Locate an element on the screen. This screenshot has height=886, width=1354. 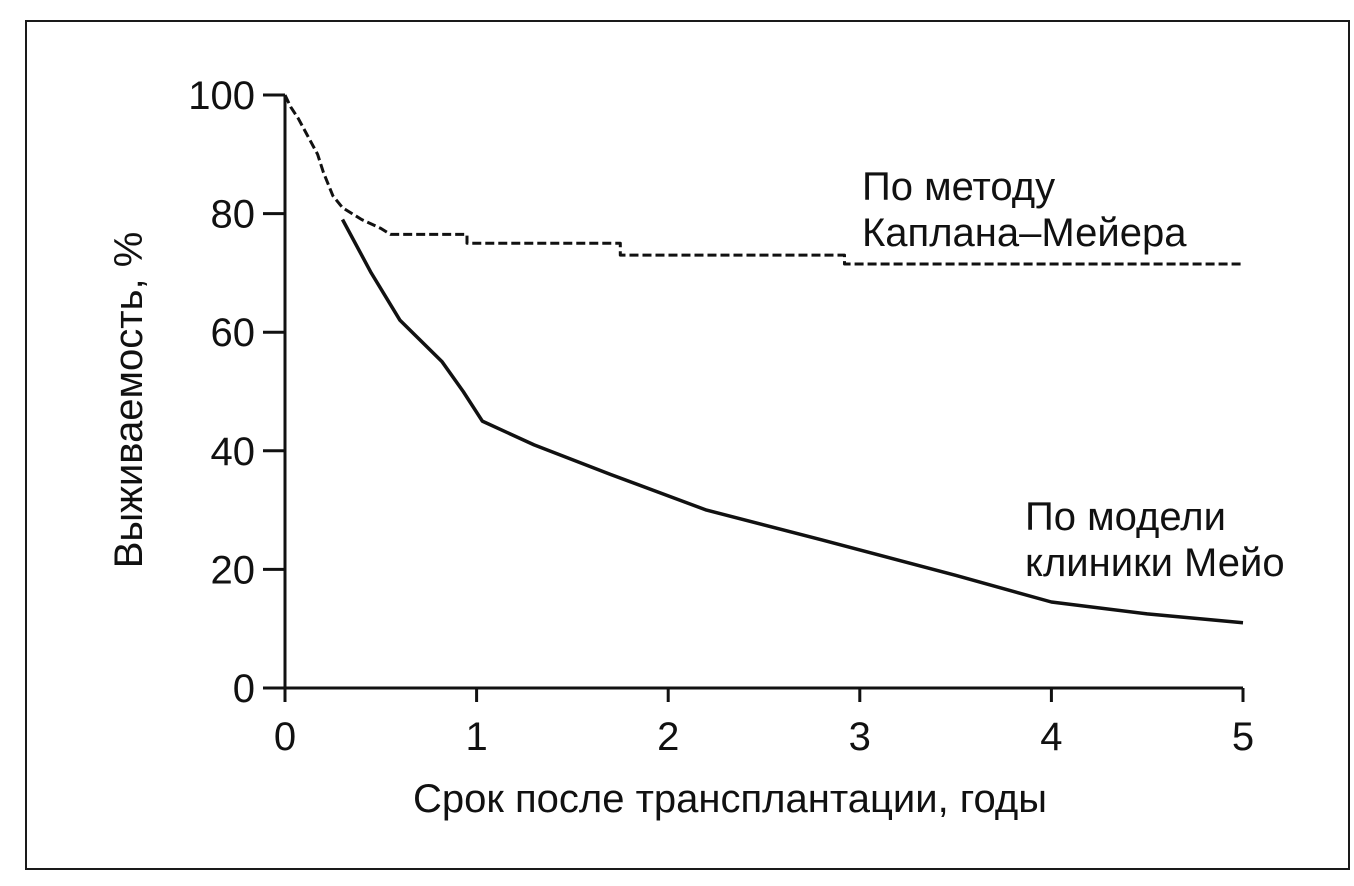
x-tick-label: 0 is located at coordinates (285, 737).